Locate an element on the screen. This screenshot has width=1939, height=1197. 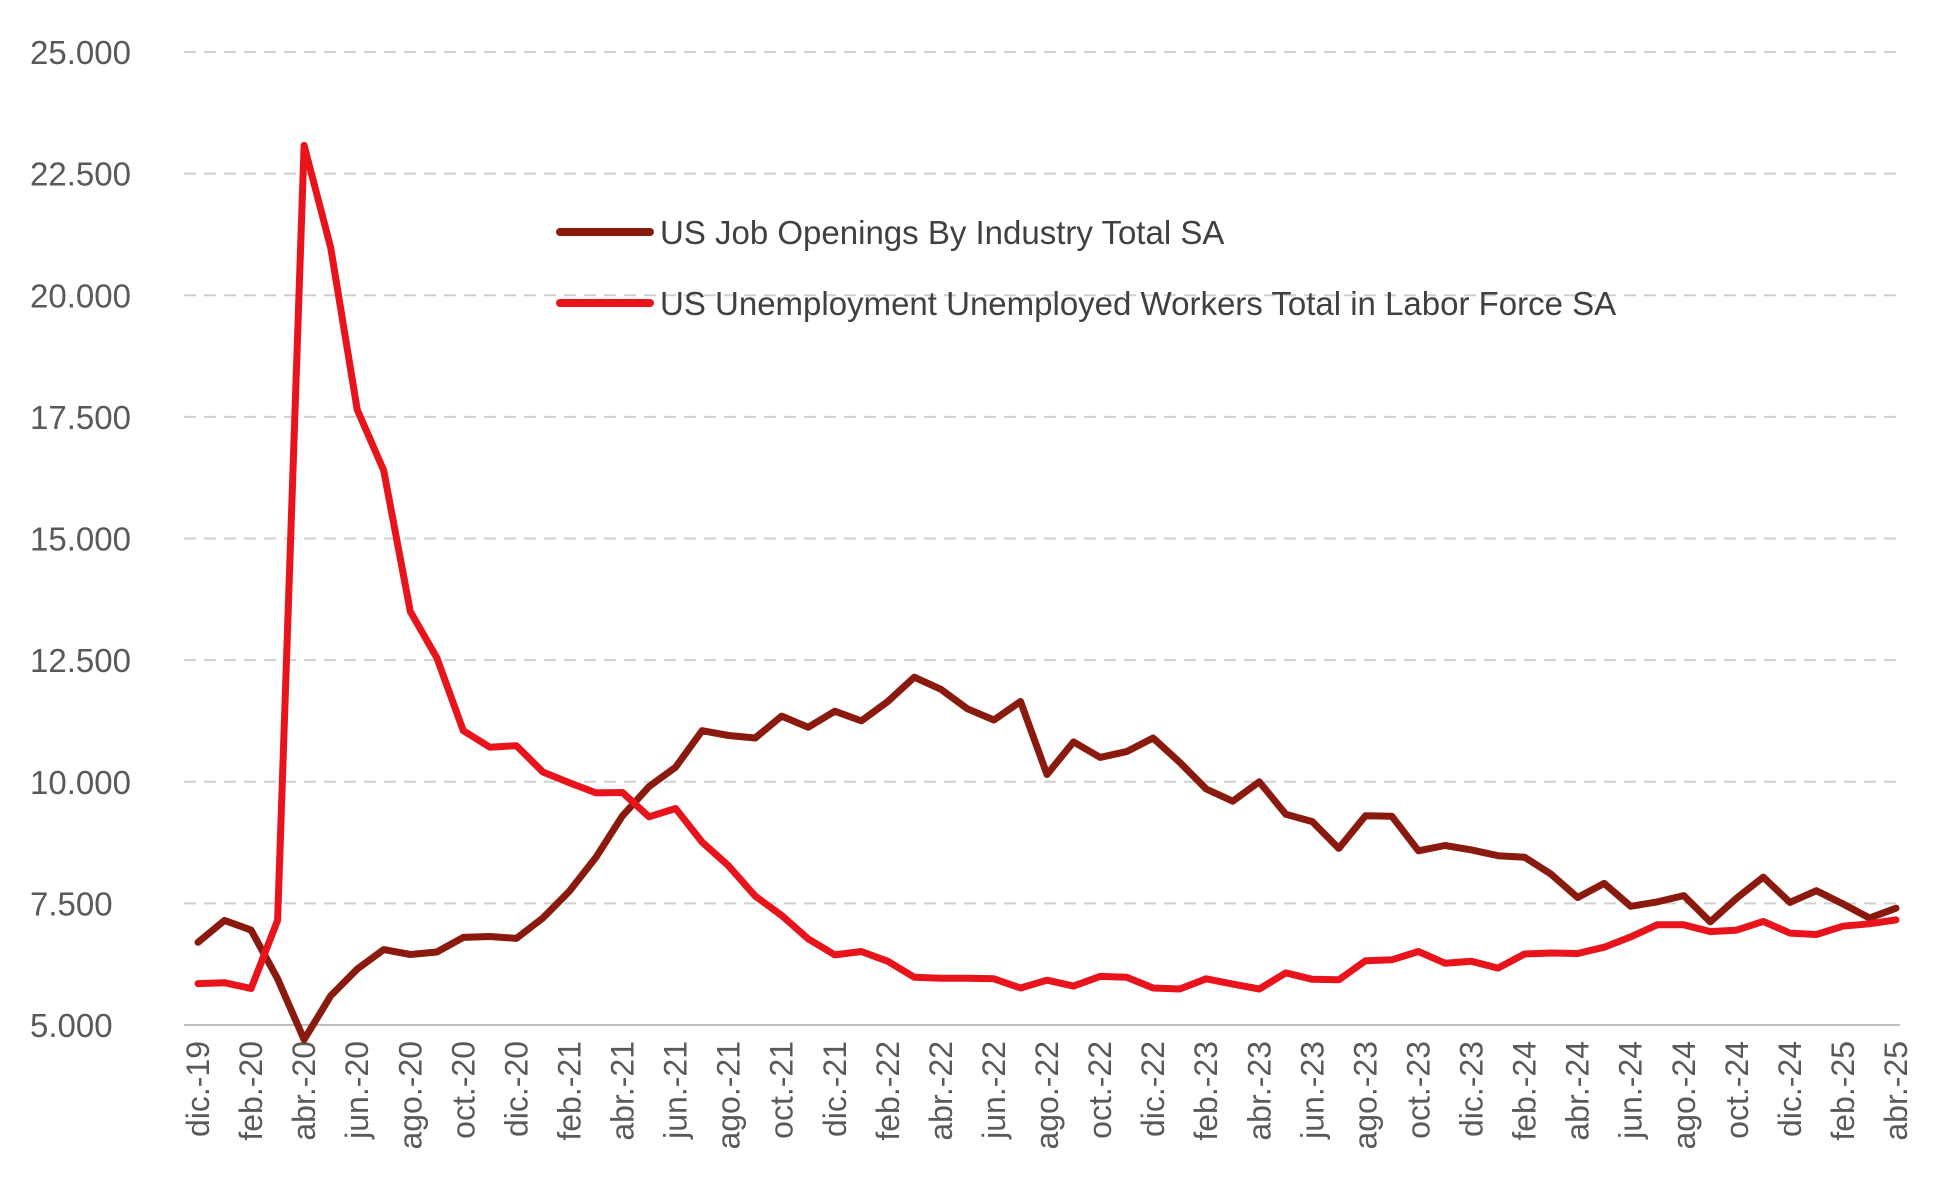
y-tick-label: 10.000 is located at coordinates (80, 782).